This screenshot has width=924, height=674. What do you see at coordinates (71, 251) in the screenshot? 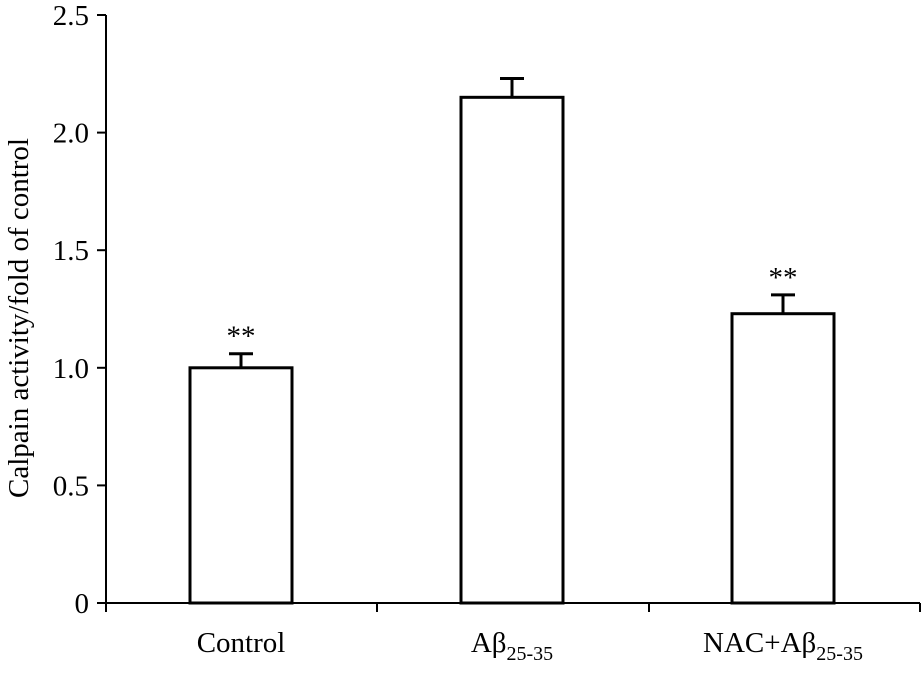
I see `y-tick-label: 1.5` at bounding box center [71, 251].